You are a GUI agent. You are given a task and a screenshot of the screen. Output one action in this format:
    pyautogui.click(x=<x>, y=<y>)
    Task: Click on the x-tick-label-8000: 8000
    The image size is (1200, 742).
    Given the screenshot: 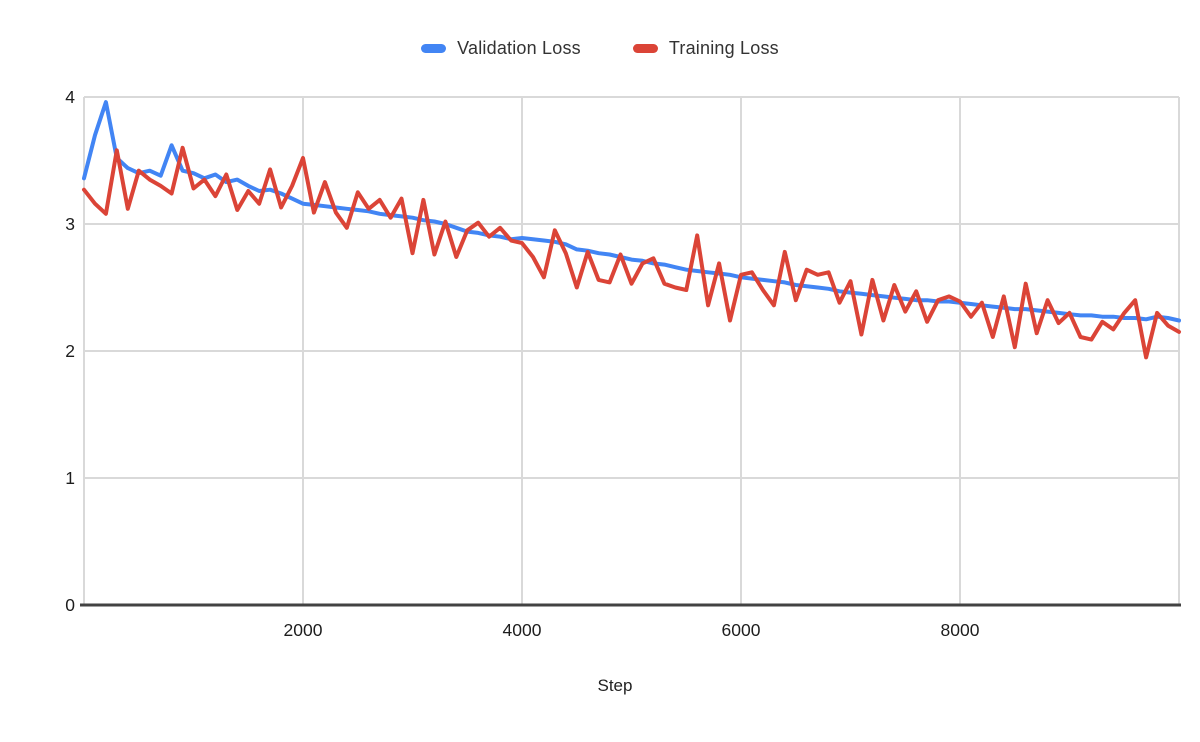 What is the action you would take?
    pyautogui.click(x=960, y=630)
    